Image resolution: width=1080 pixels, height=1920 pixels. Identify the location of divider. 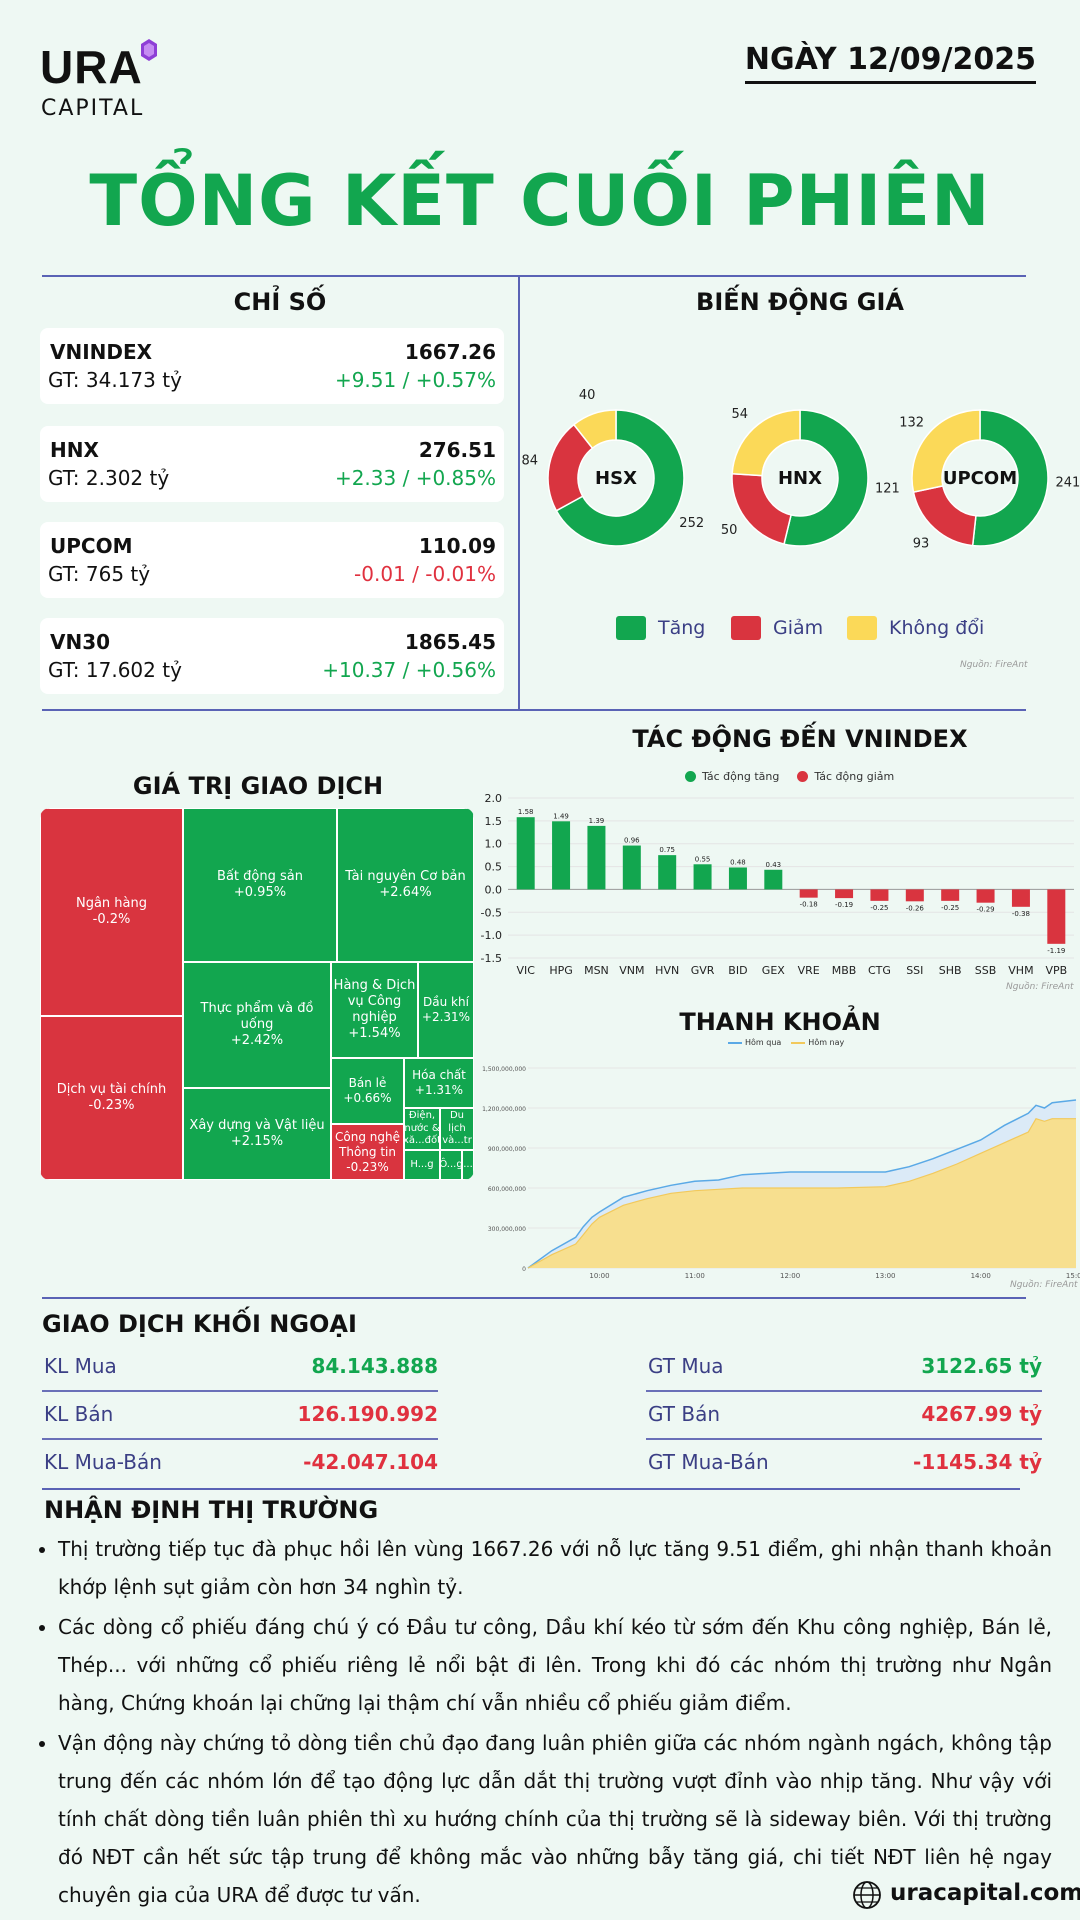
(534, 710).